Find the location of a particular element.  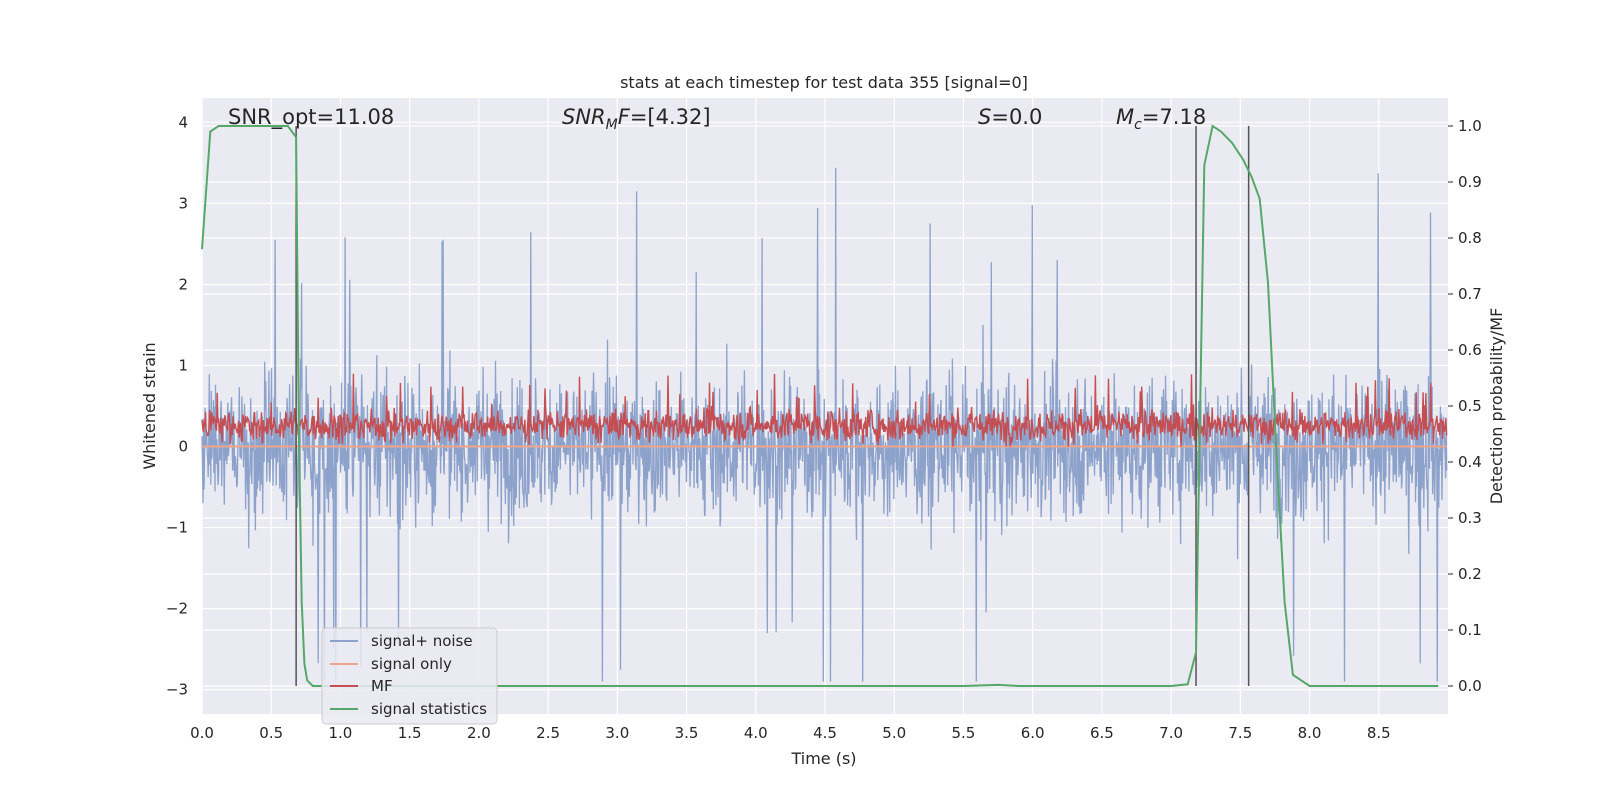

x-tick-label: 3.0 is located at coordinates (617, 733).